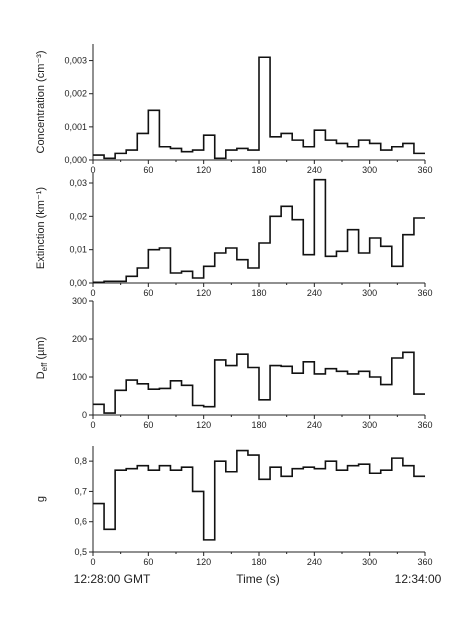 The width and height of the screenshot is (474, 620). What do you see at coordinates (41, 228) in the screenshot?
I see `y-axis-label: Extinction (km⁻¹)` at bounding box center [41, 228].